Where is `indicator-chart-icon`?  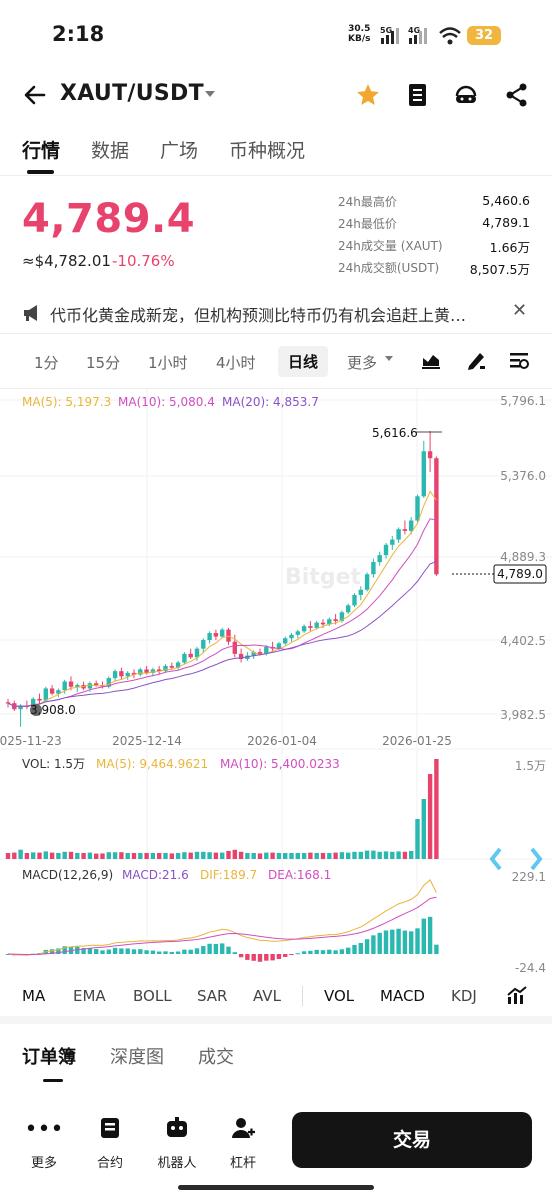 indicator-chart-icon is located at coordinates (517, 995).